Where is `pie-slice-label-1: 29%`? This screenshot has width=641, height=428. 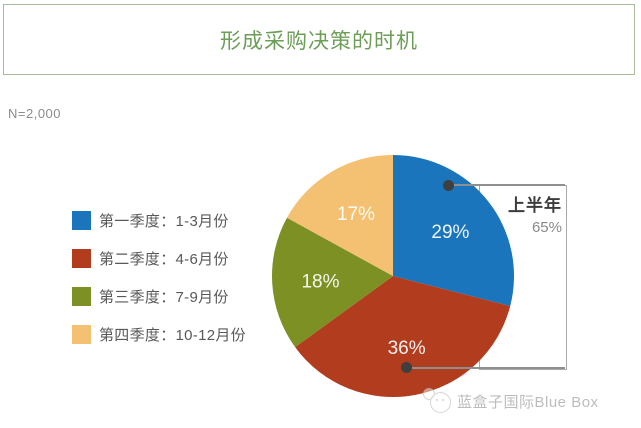 pie-slice-label-1: 29% is located at coordinates (450, 232).